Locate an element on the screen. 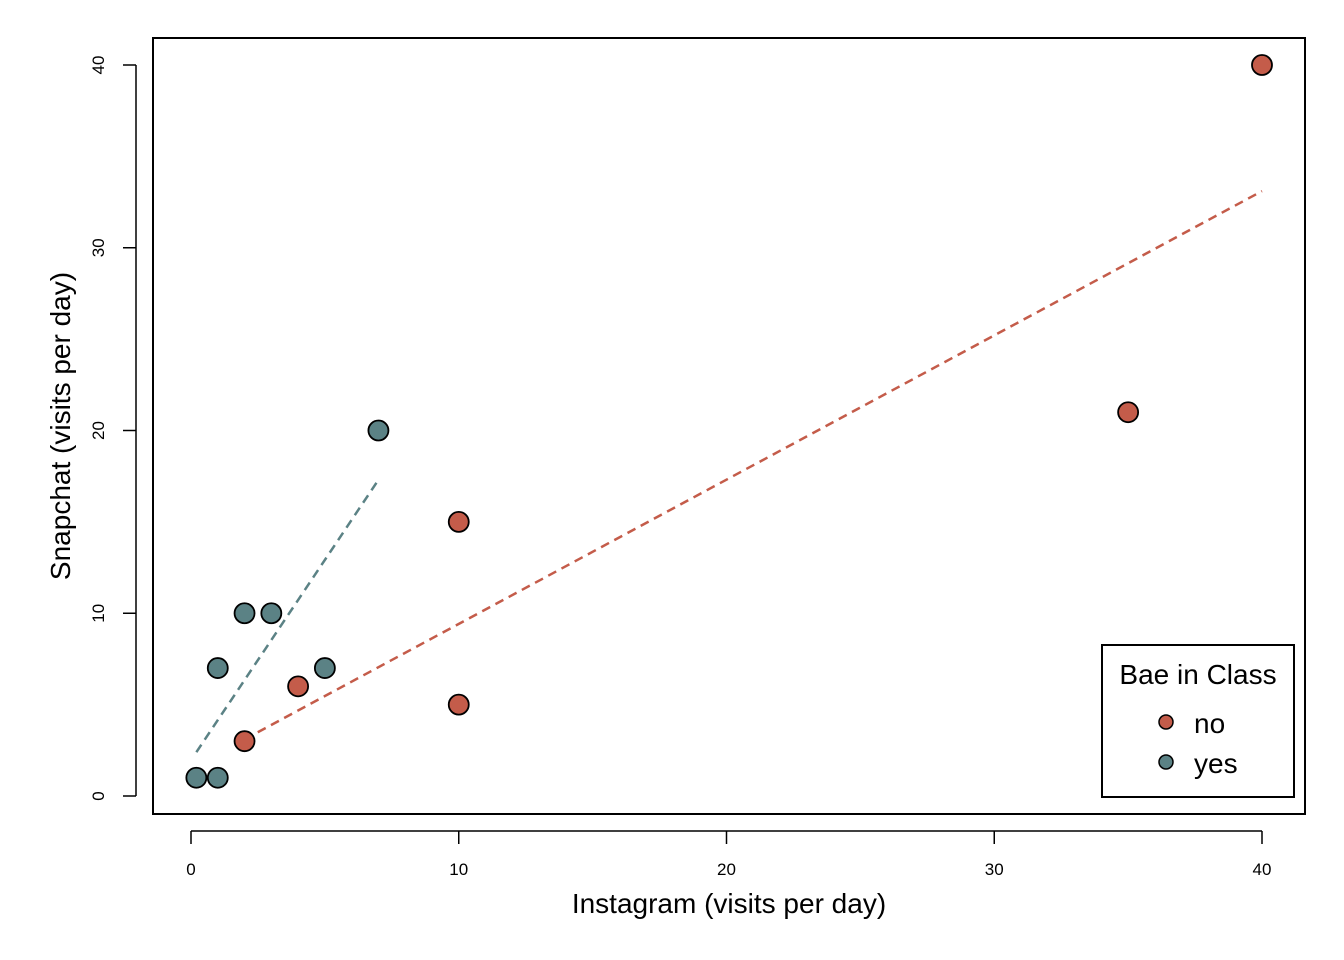  legend-marker-yes is located at coordinates (1166, 762).